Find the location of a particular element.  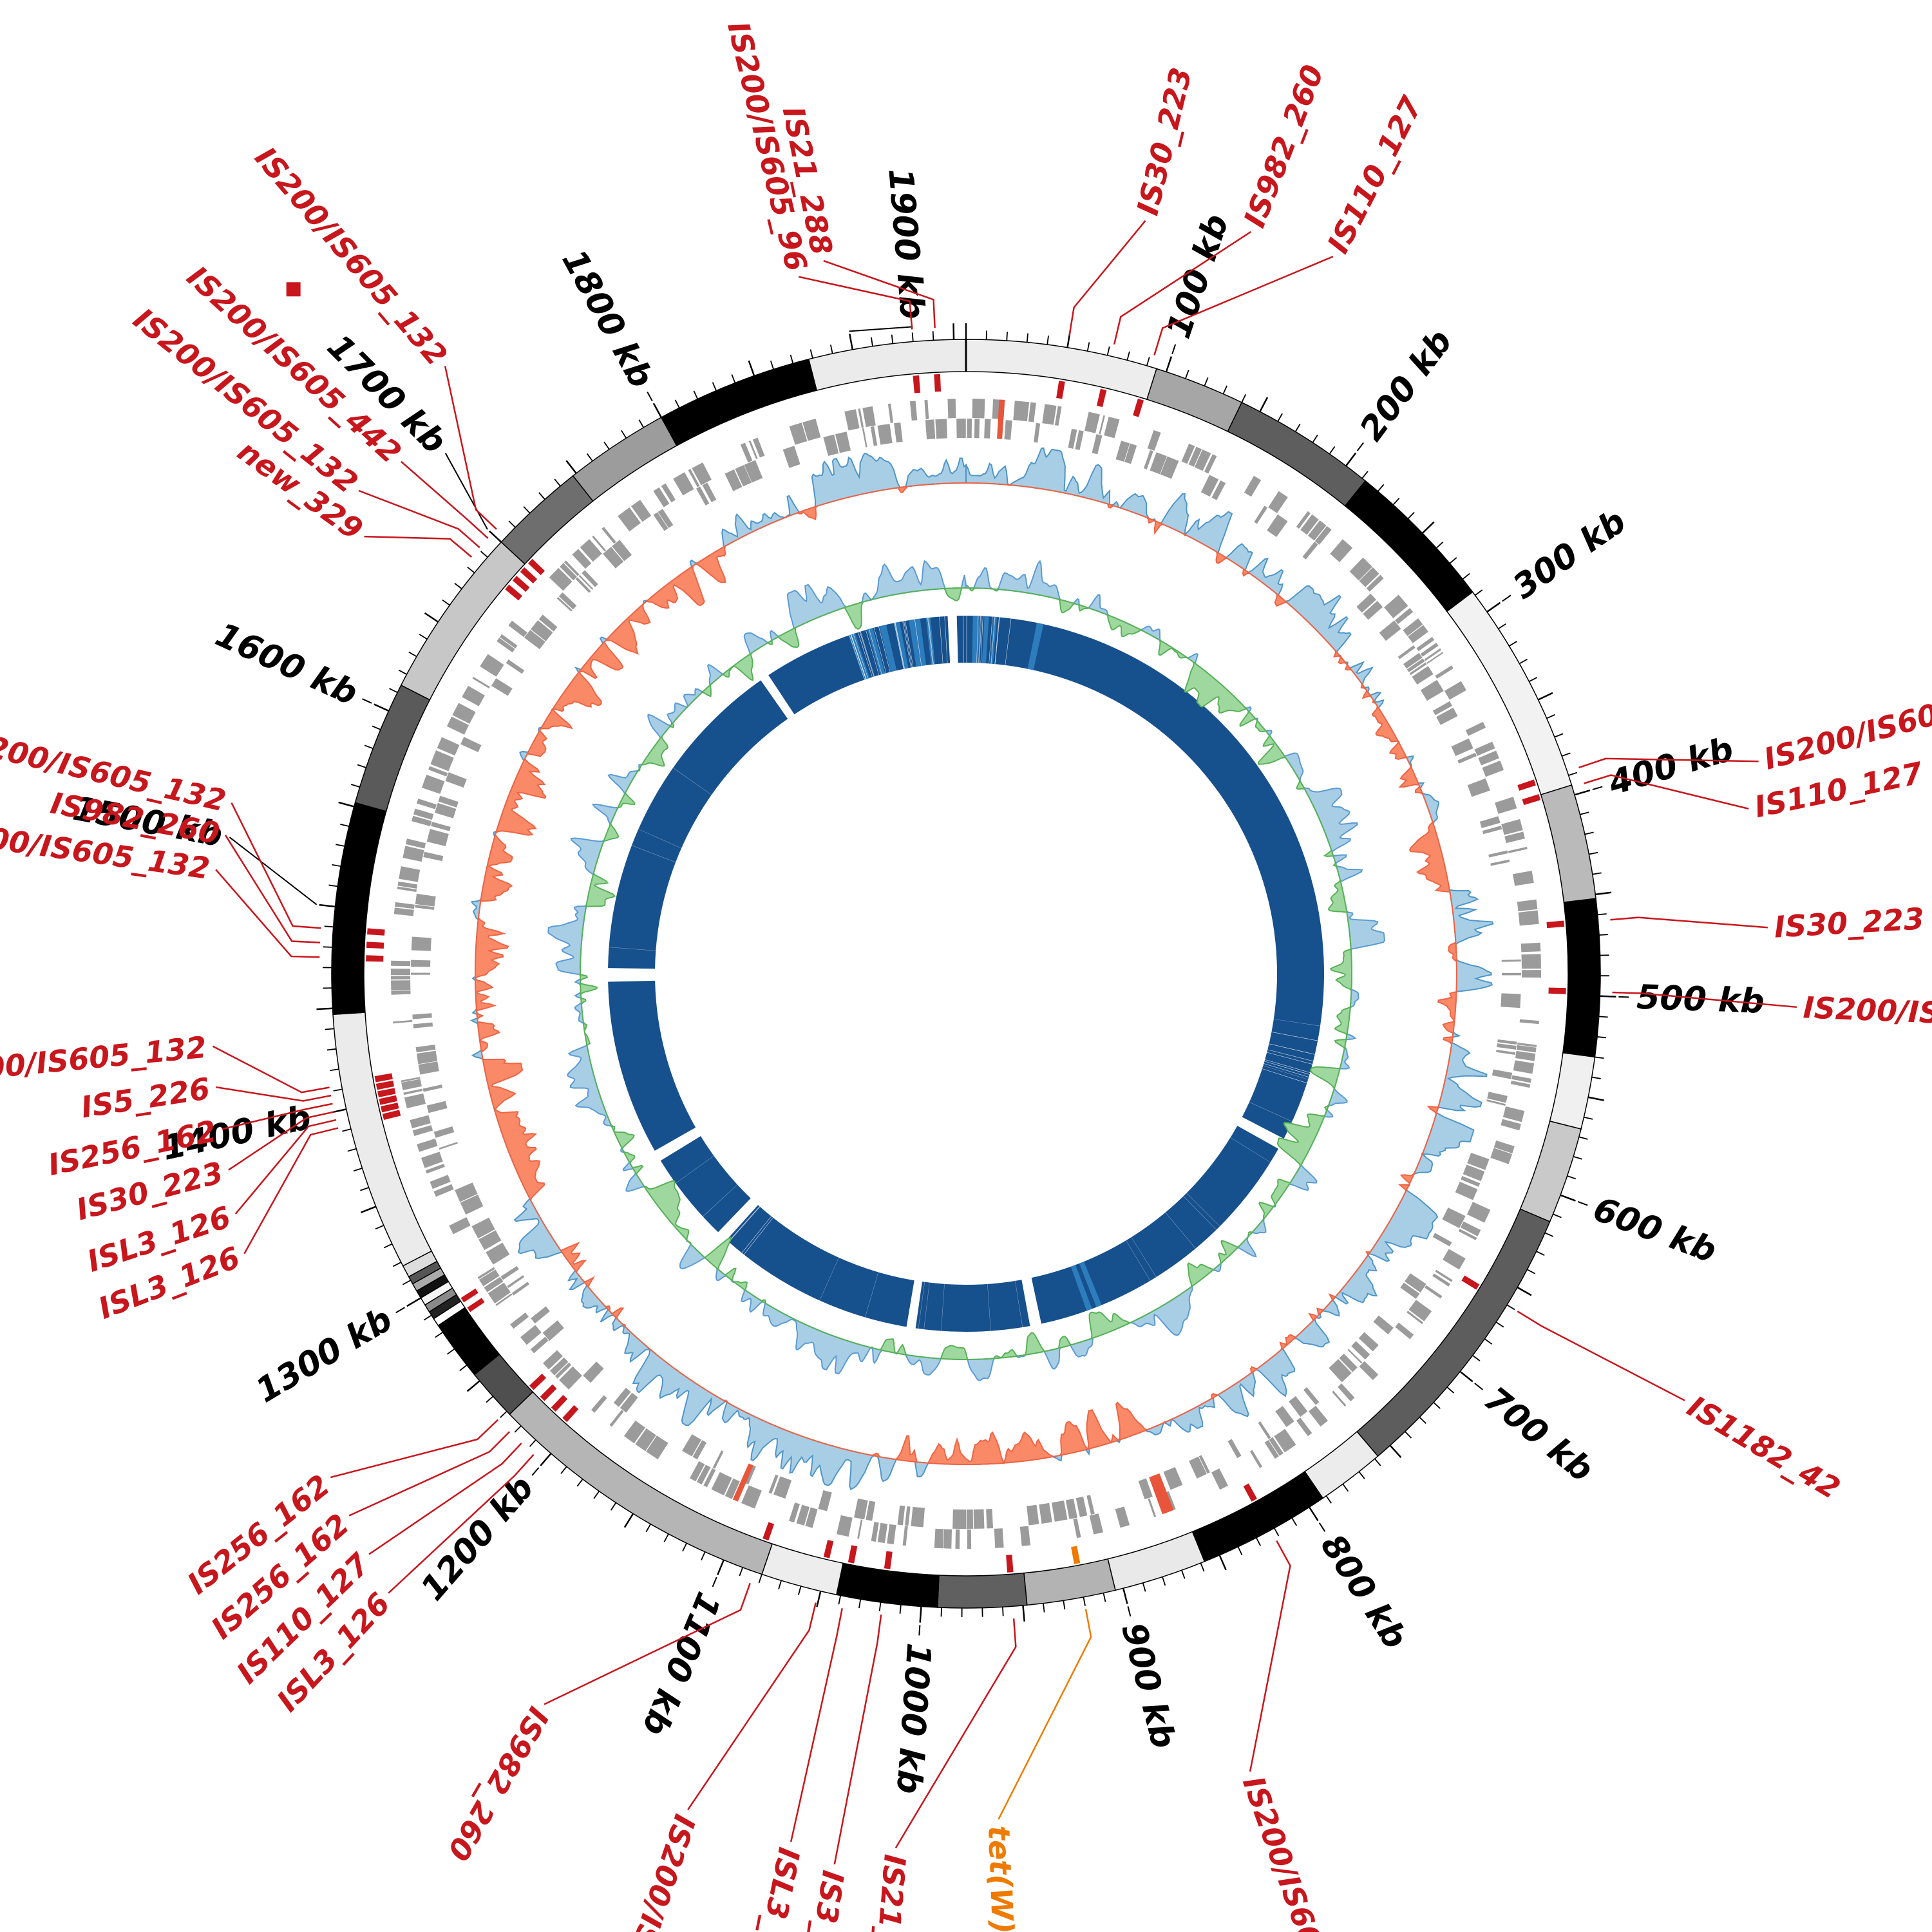

is-element-label: IS200/IS605_132 is located at coordinates (642, 1871).